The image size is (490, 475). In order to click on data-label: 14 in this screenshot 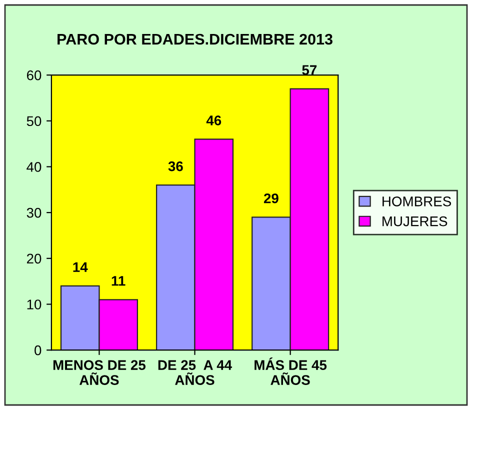, I will do `click(80, 267)`.